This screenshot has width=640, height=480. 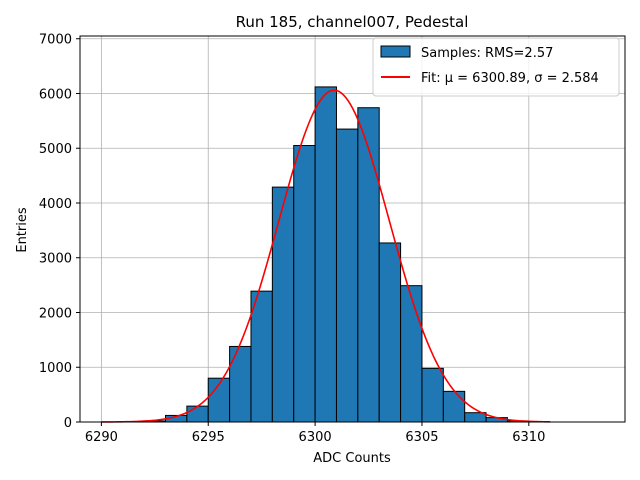 I want to click on legend-box, so click(x=496, y=67).